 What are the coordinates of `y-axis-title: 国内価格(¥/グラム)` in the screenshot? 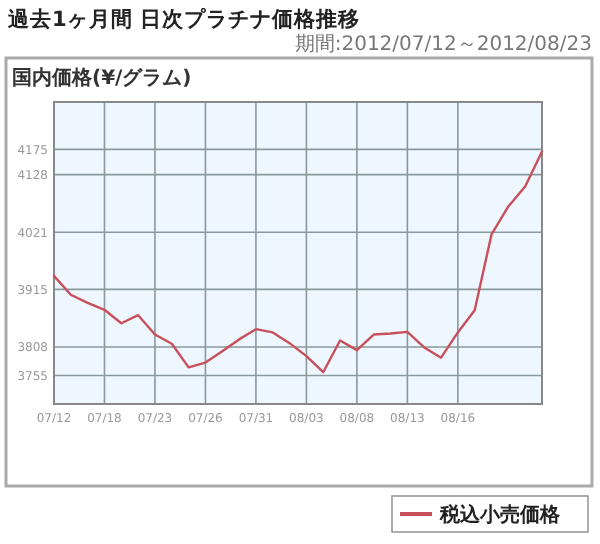 It's located at (102, 78).